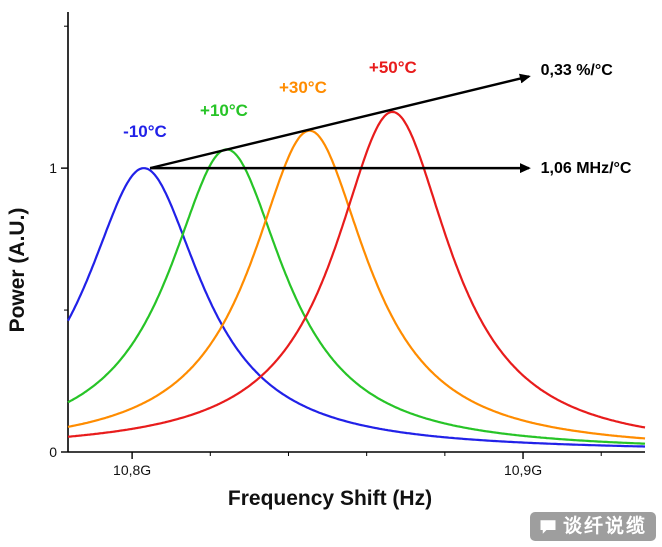 The height and width of the screenshot is (547, 662). What do you see at coordinates (132, 470) in the screenshot?
I see `x-tick-label: 10,8G` at bounding box center [132, 470].